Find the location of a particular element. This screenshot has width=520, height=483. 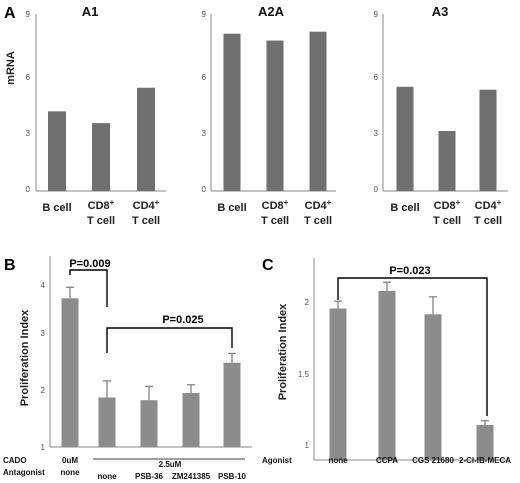

chart-a1-ytick: 3 is located at coordinates (28, 133).